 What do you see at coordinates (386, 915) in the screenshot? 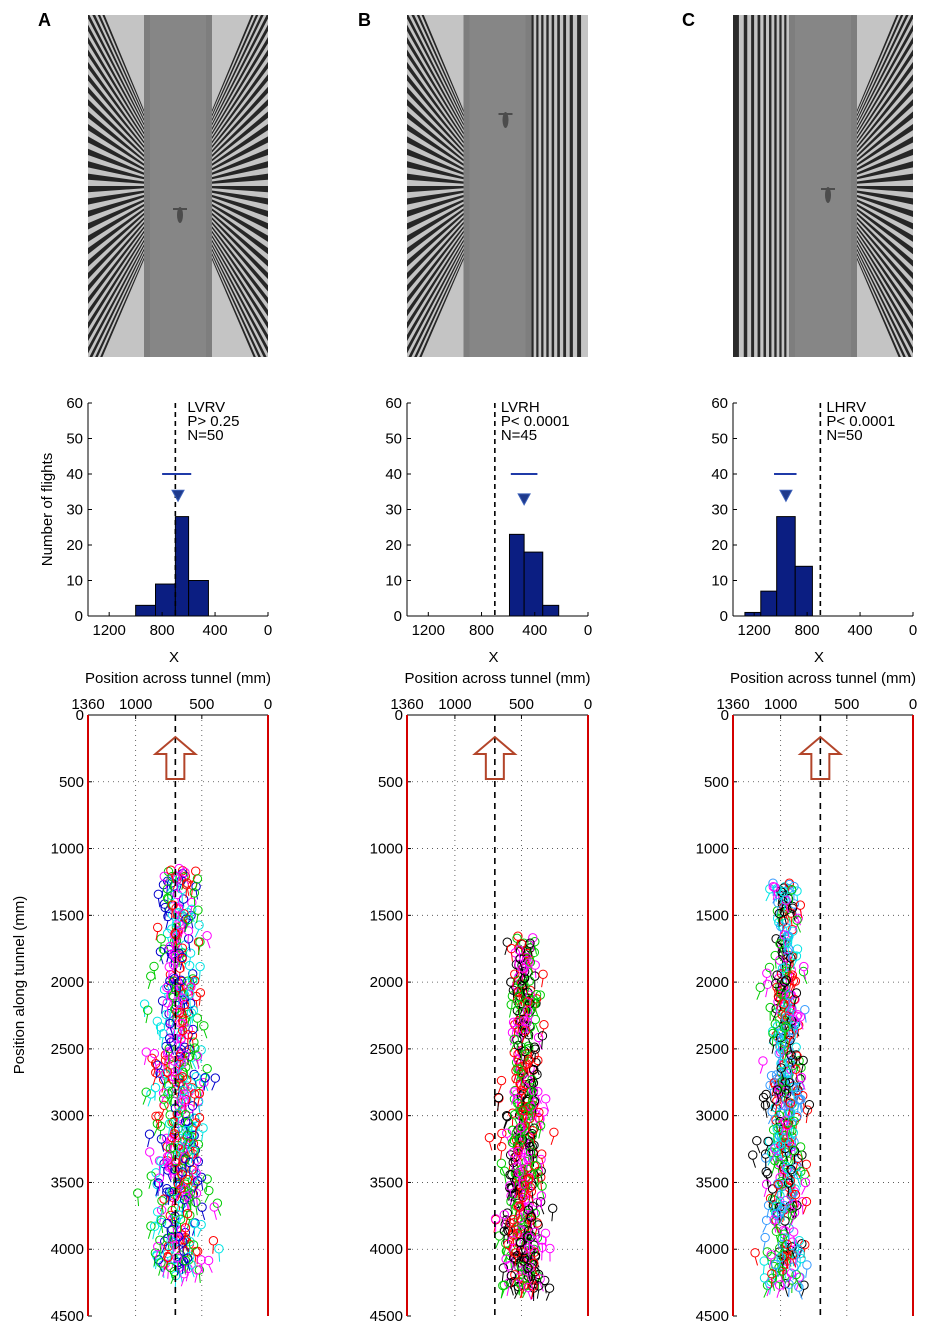
I see `scatter-y-tick-label: 1500` at bounding box center [386, 915].